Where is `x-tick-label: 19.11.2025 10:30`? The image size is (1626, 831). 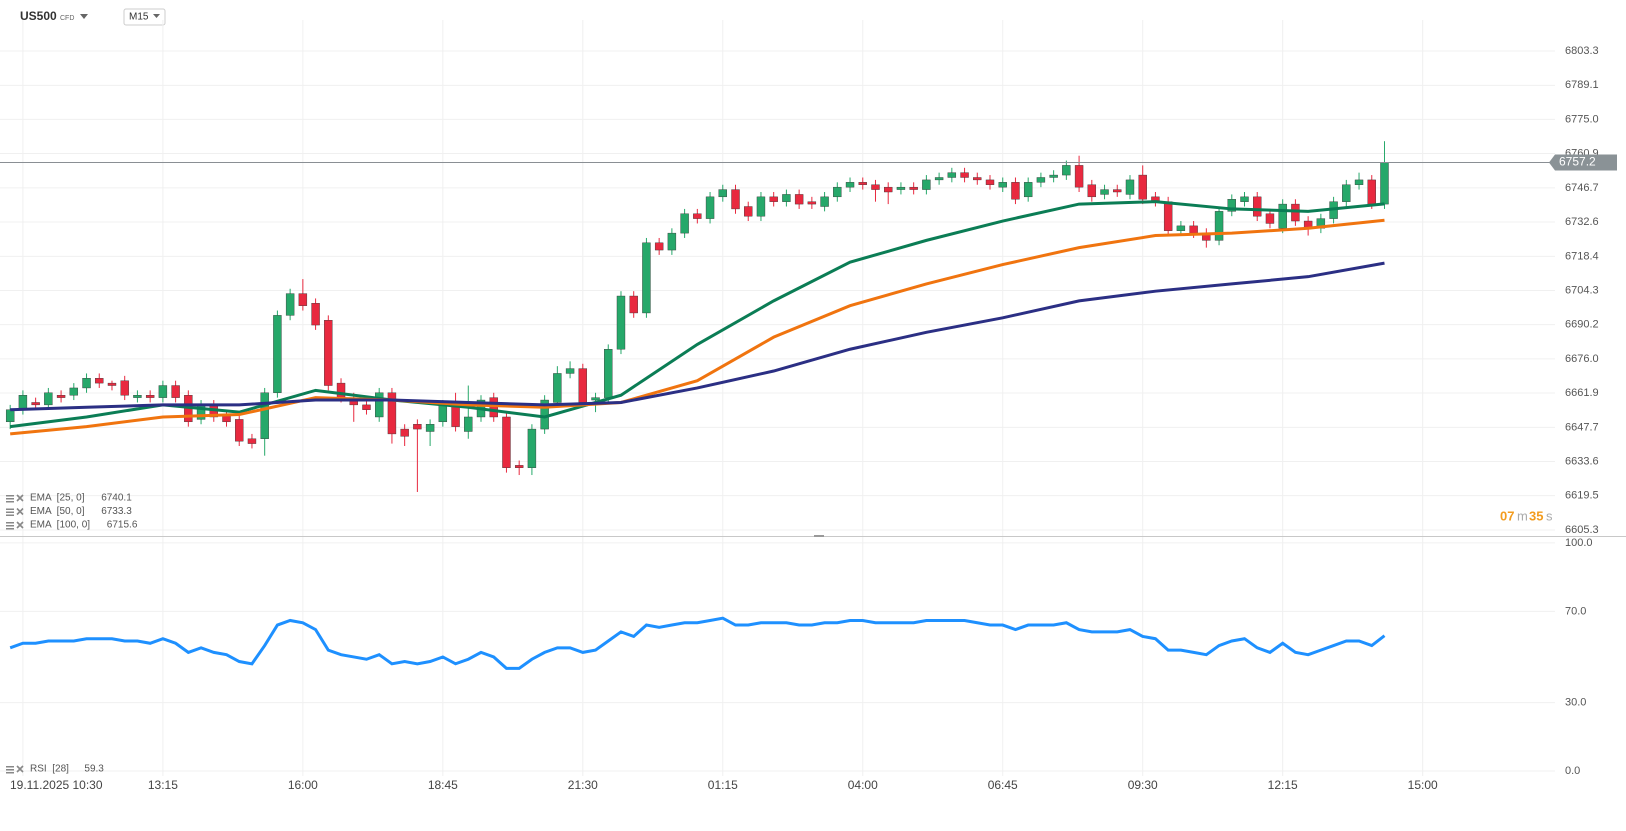 x-tick-label: 19.11.2025 10:30 is located at coordinates (56, 785).